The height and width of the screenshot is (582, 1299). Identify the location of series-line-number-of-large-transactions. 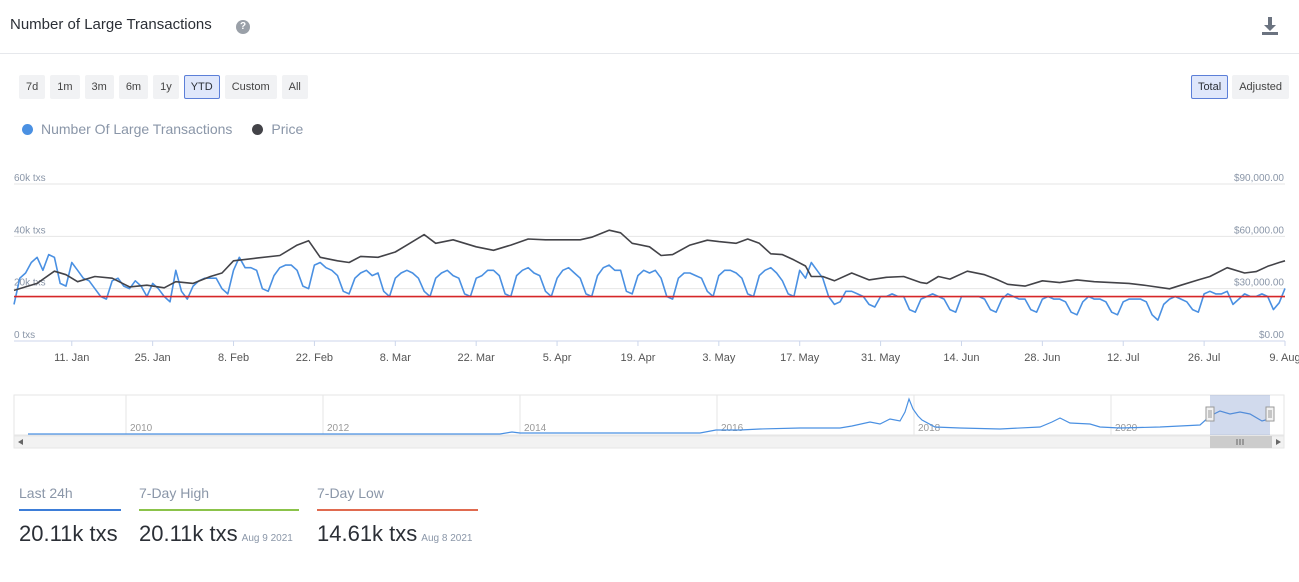
(649, 287).